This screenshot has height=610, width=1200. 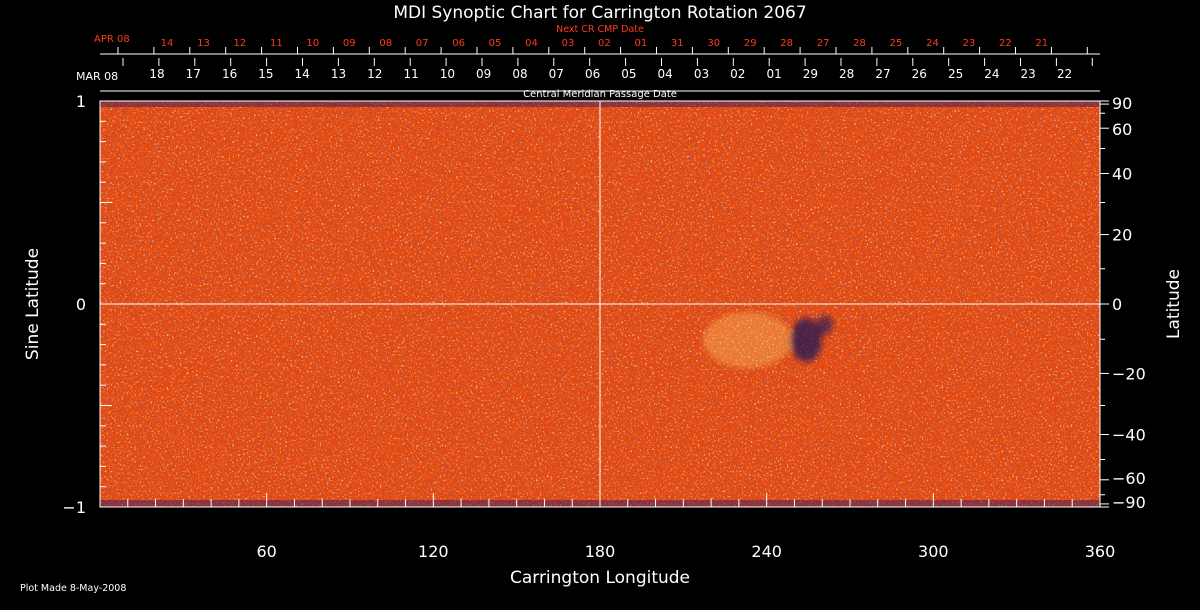 What do you see at coordinates (385, 43) in the screenshot?
I see `next-cr-date: 08` at bounding box center [385, 43].